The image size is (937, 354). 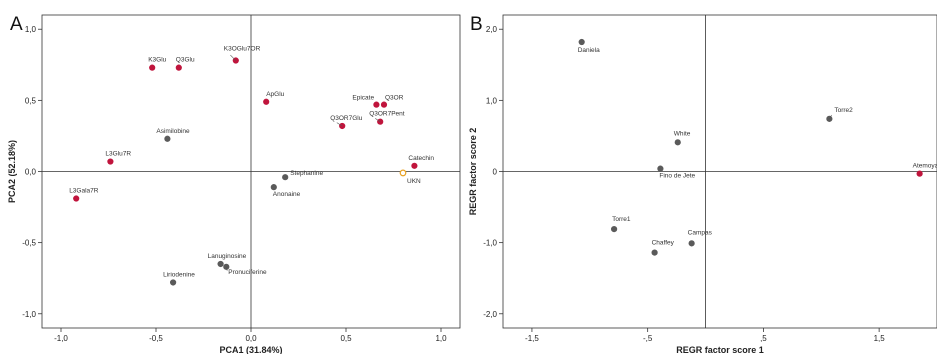 I want to click on panel-letter: B, so click(x=476, y=24).